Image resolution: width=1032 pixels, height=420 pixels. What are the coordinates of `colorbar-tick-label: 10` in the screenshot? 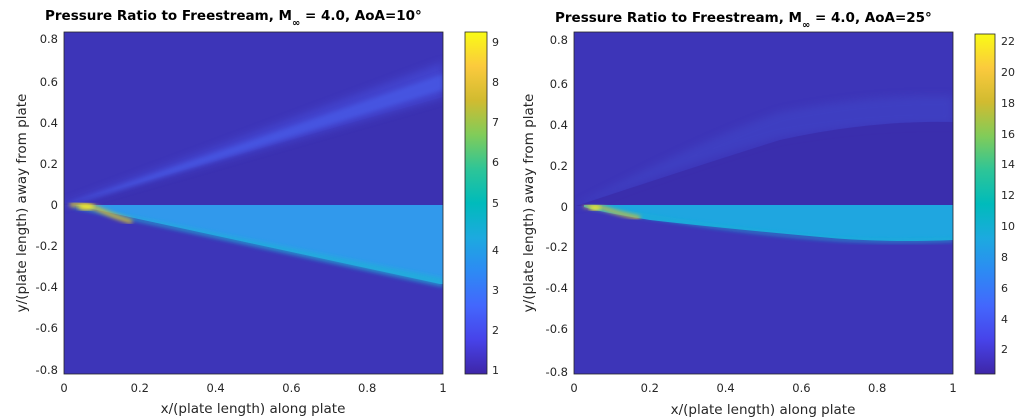 It's located at (1008, 226).